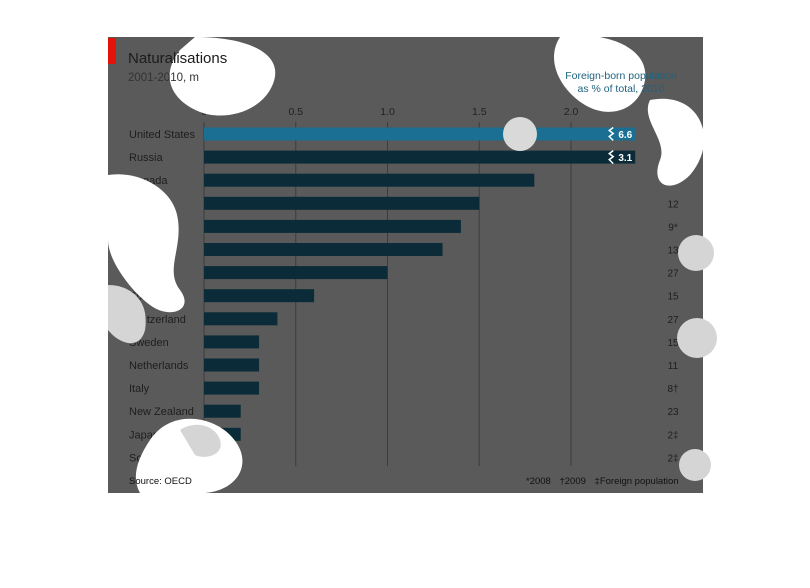  I want to click on category-label: Russia, so click(146, 158).